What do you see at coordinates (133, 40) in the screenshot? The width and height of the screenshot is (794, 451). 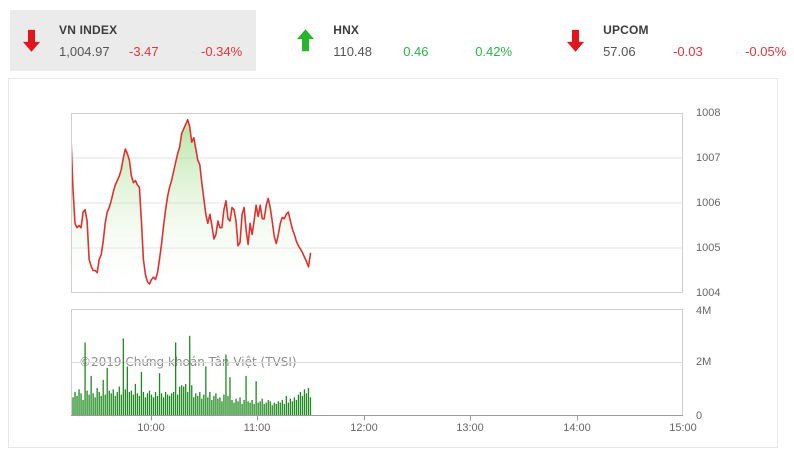 I see `ticker-vn-index: VN INDEX 1,004.97 -3.47 -0.34%` at bounding box center [133, 40].